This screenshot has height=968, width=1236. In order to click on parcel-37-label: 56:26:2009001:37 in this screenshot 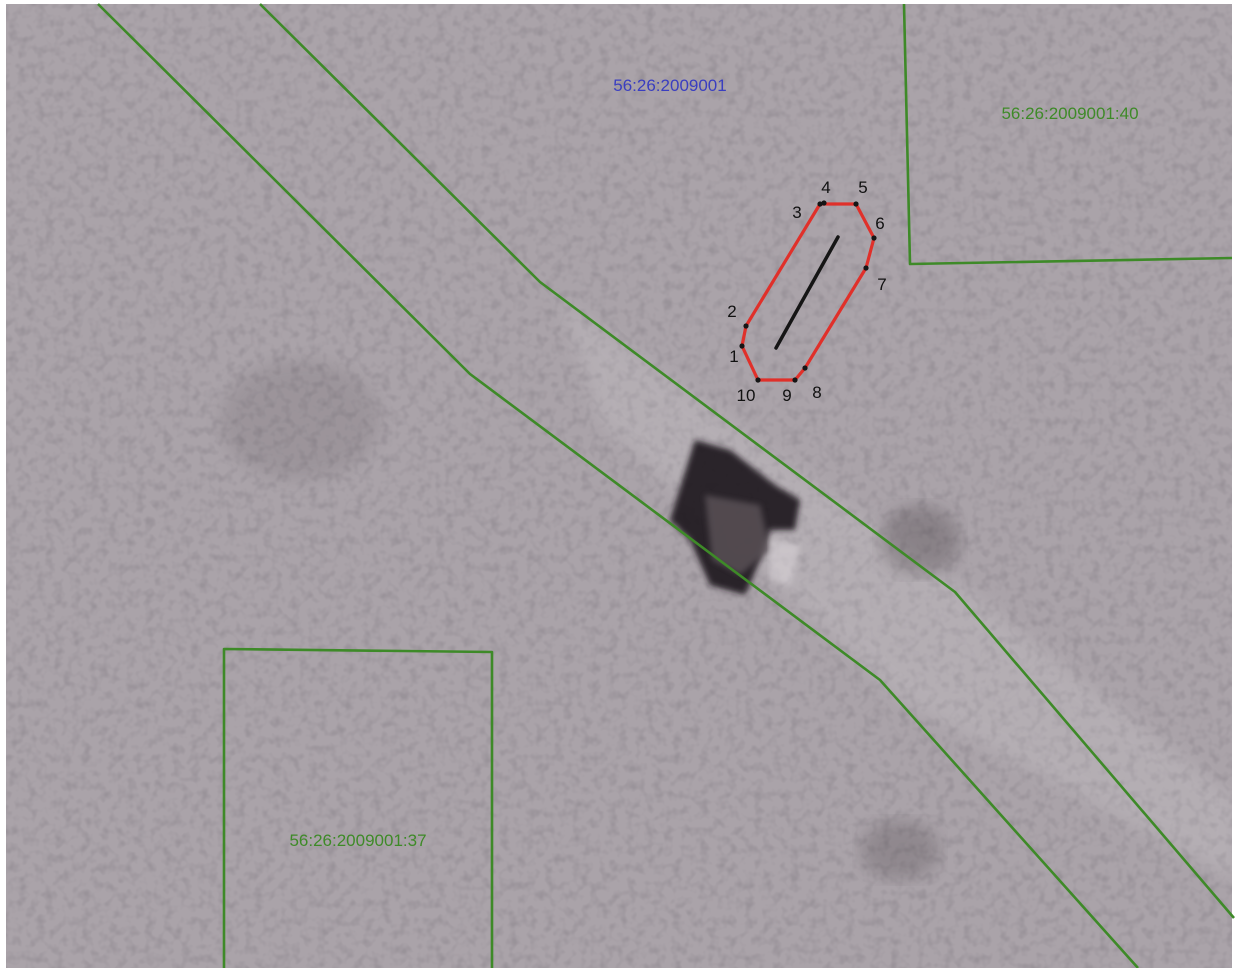, I will do `click(357, 840)`.